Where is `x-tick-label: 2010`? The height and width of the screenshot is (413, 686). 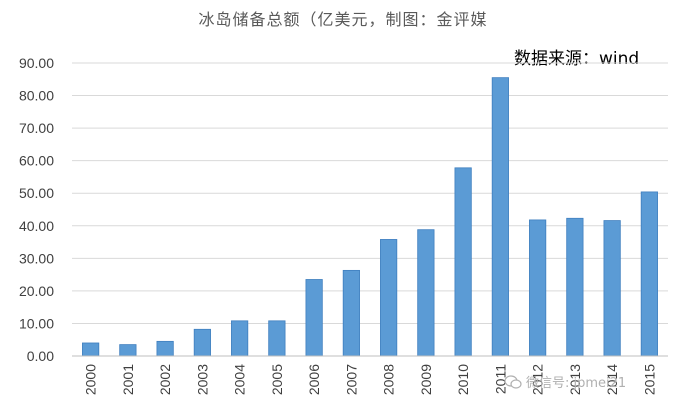 x-tick-label: 2010 is located at coordinates (463, 379).